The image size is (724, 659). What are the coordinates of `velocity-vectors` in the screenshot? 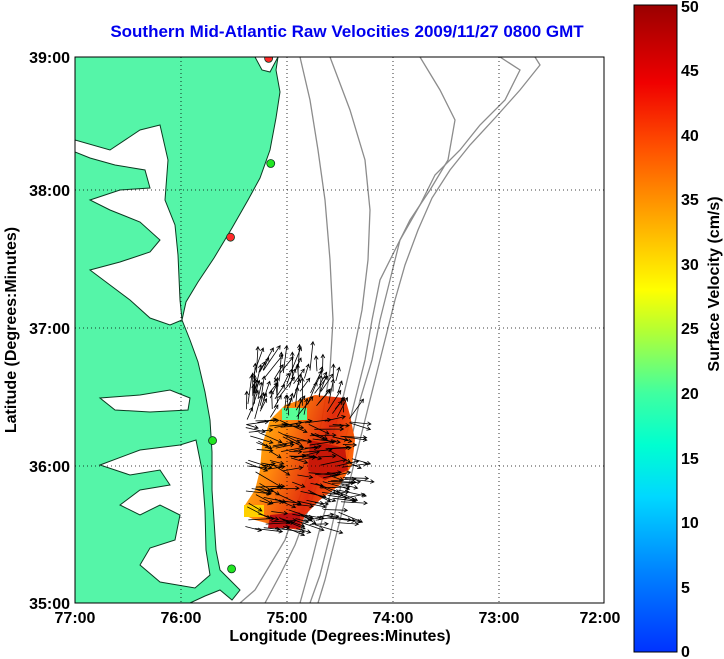 It's located at (309, 438).